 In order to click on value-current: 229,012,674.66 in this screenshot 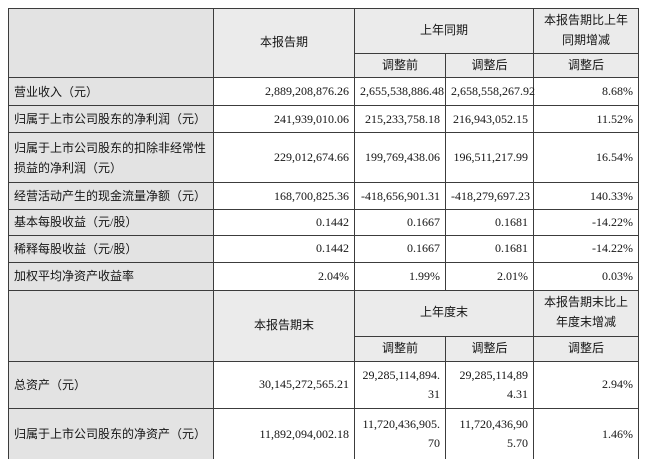, I will do `click(284, 158)`.